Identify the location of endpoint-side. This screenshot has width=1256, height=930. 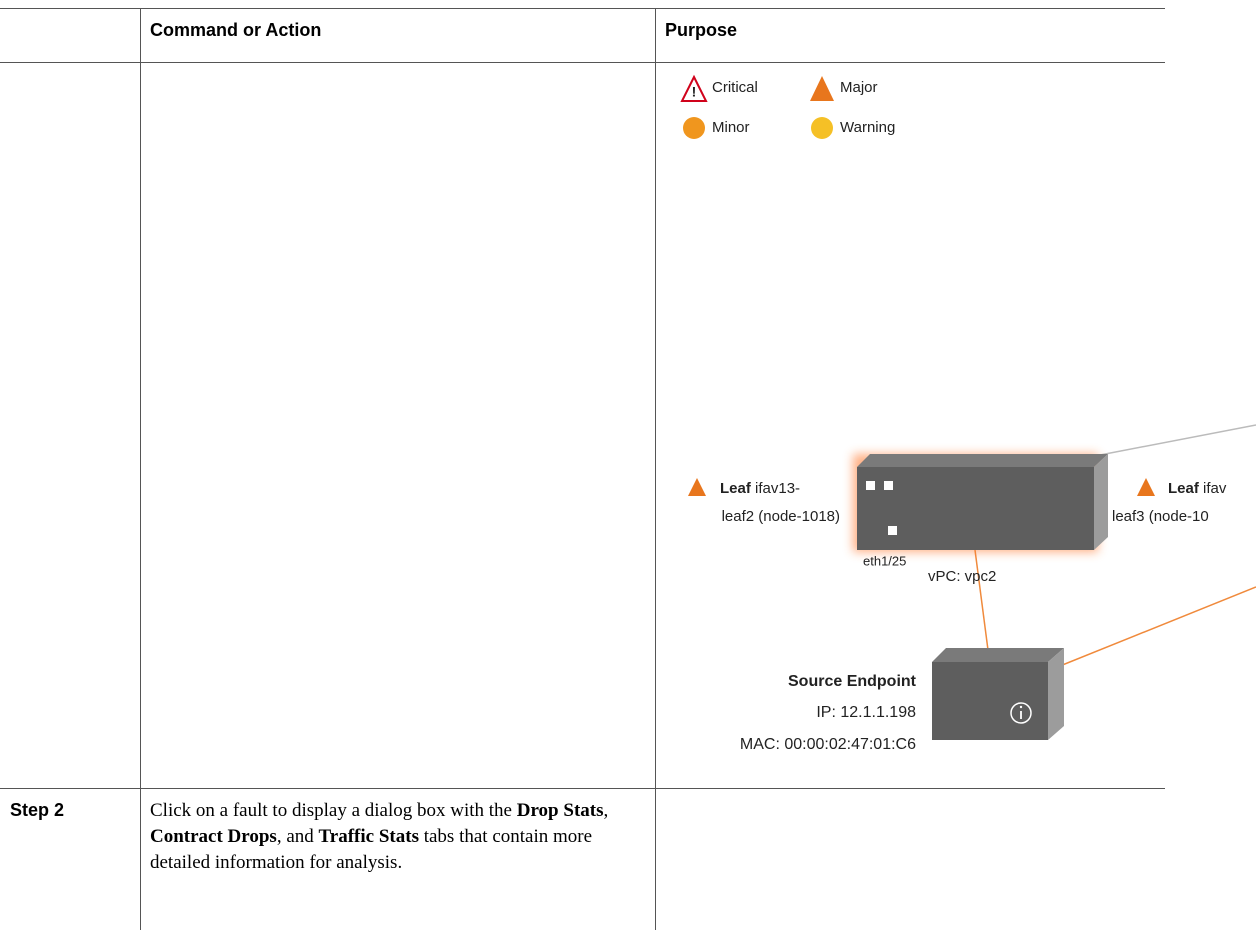
(1056, 694).